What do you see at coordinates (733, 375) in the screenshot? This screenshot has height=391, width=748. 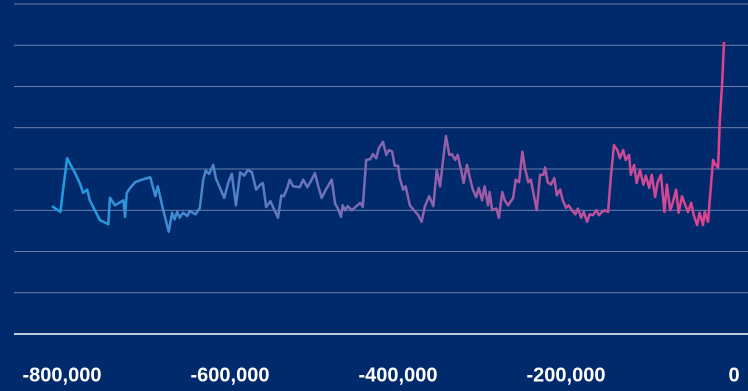 I see `x-tick-label: 0` at bounding box center [733, 375].